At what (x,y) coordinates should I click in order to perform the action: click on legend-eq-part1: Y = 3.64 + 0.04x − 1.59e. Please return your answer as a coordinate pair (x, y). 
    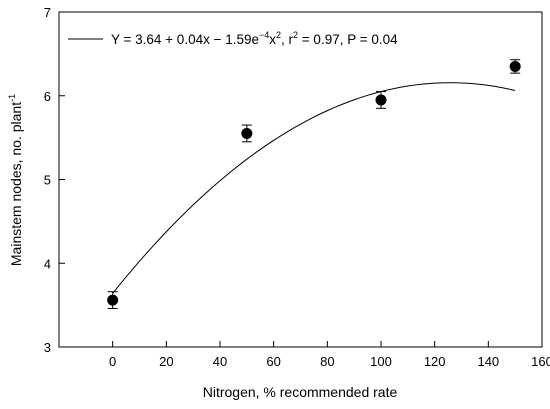
    Looking at the image, I should click on (185, 39).